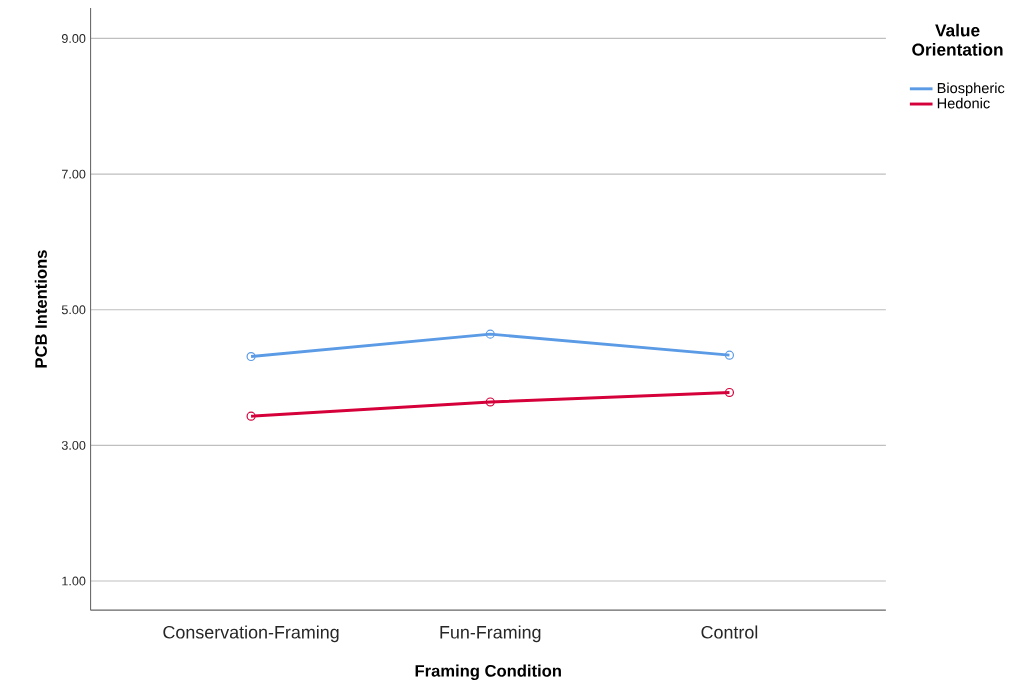 This screenshot has height=692, width=1025. Describe the element at coordinates (73, 39) in the screenshot. I see `y-tick-label: 9.00` at that location.